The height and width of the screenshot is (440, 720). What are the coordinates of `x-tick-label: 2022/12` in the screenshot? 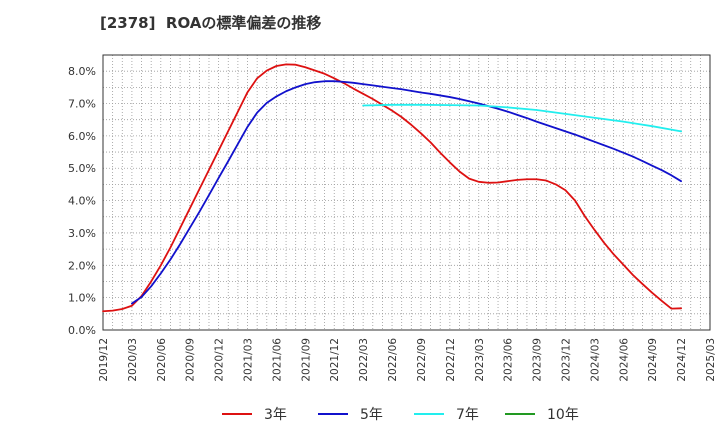 It's located at (451, 360).